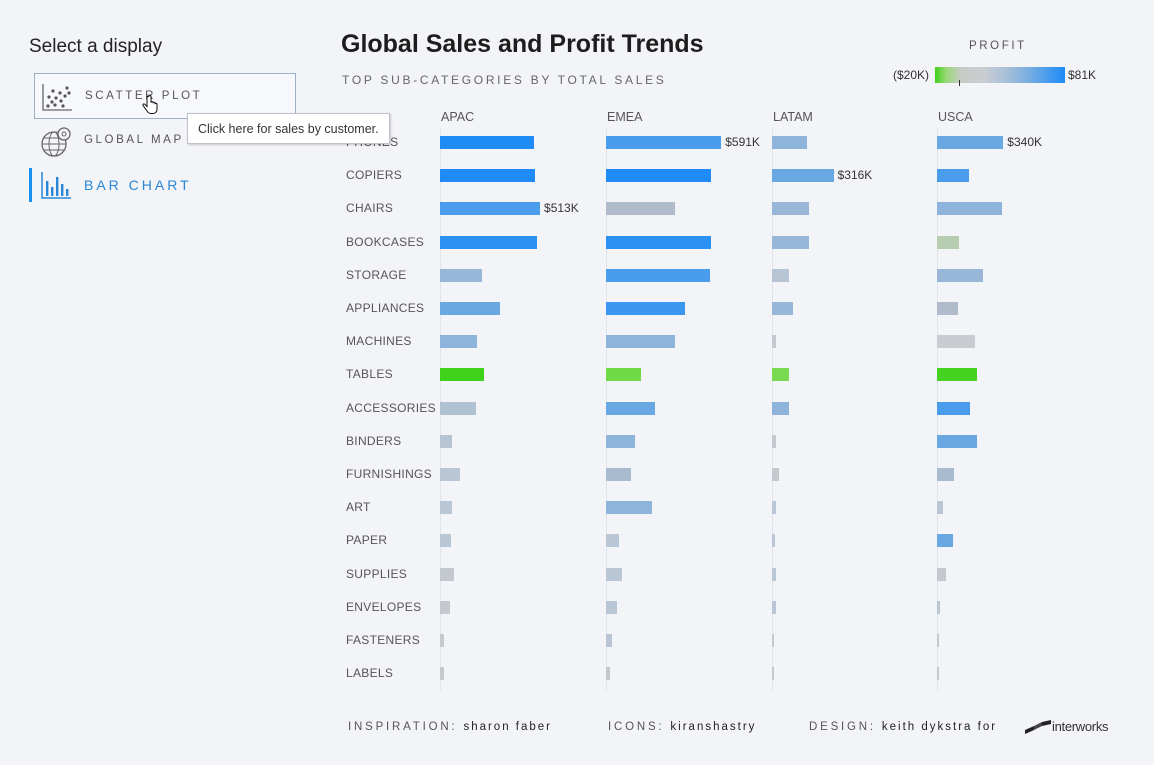 The width and height of the screenshot is (1154, 765). What do you see at coordinates (903, 727) in the screenshot?
I see `footer-design: DESIGN: keith dykstra for` at bounding box center [903, 727].